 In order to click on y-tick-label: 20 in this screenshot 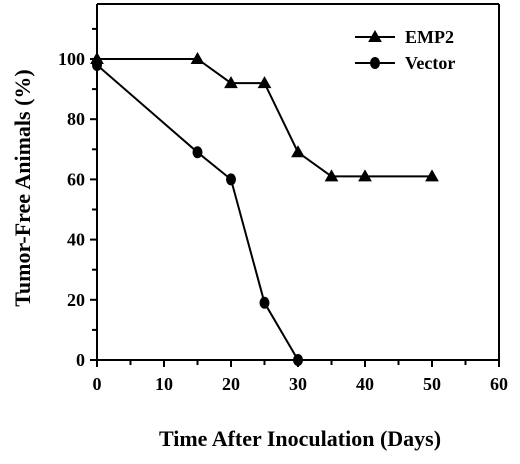, I will do `click(76, 300)`.